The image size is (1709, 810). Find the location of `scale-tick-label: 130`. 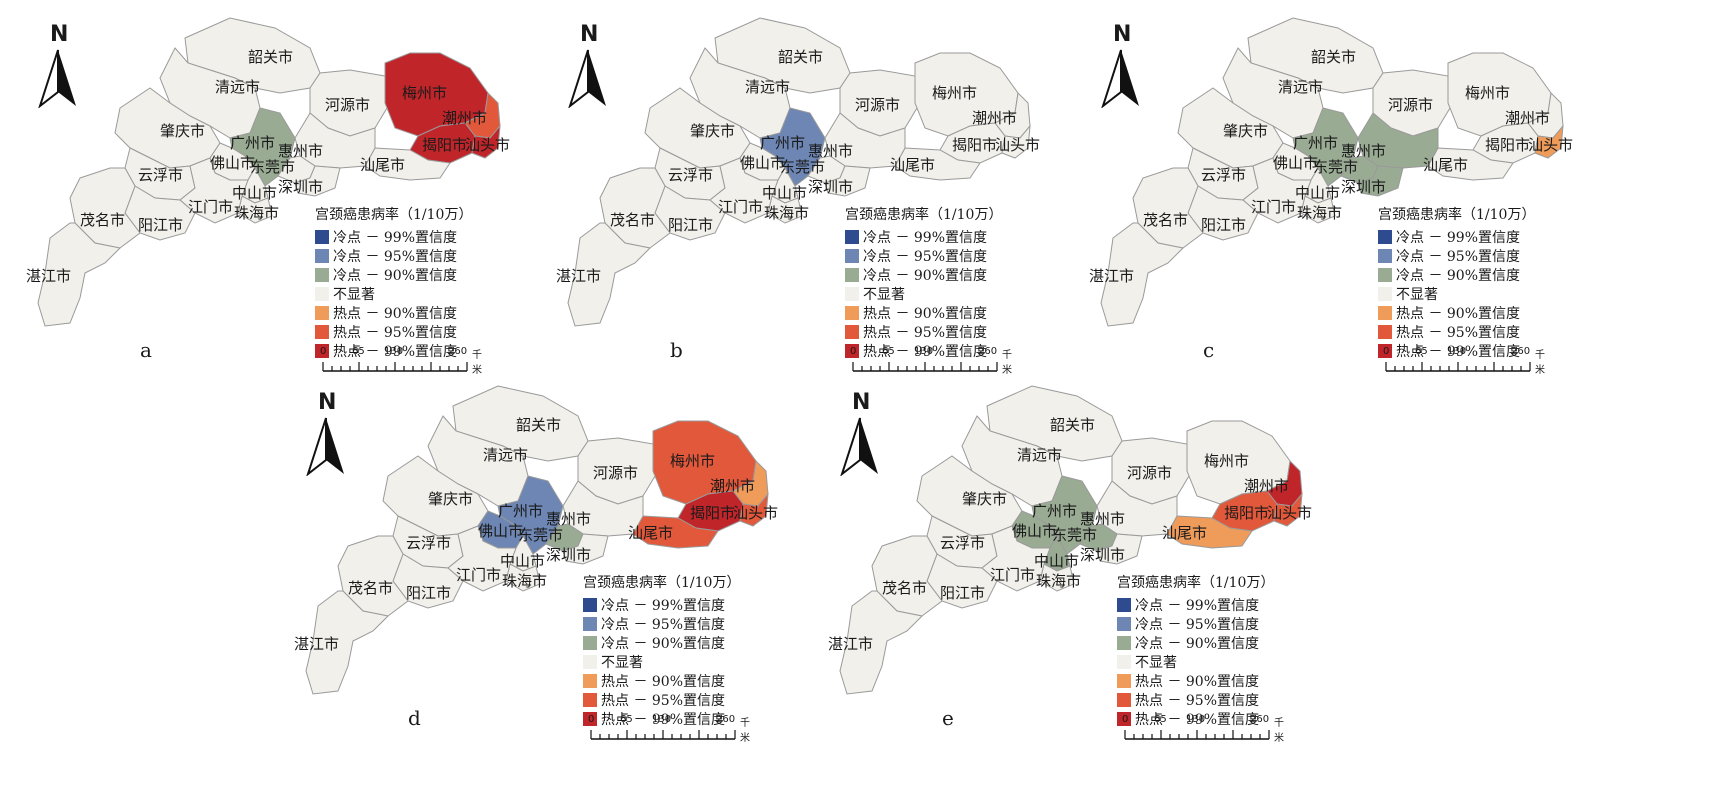

scale-tick-label: 130 is located at coordinates (394, 351).